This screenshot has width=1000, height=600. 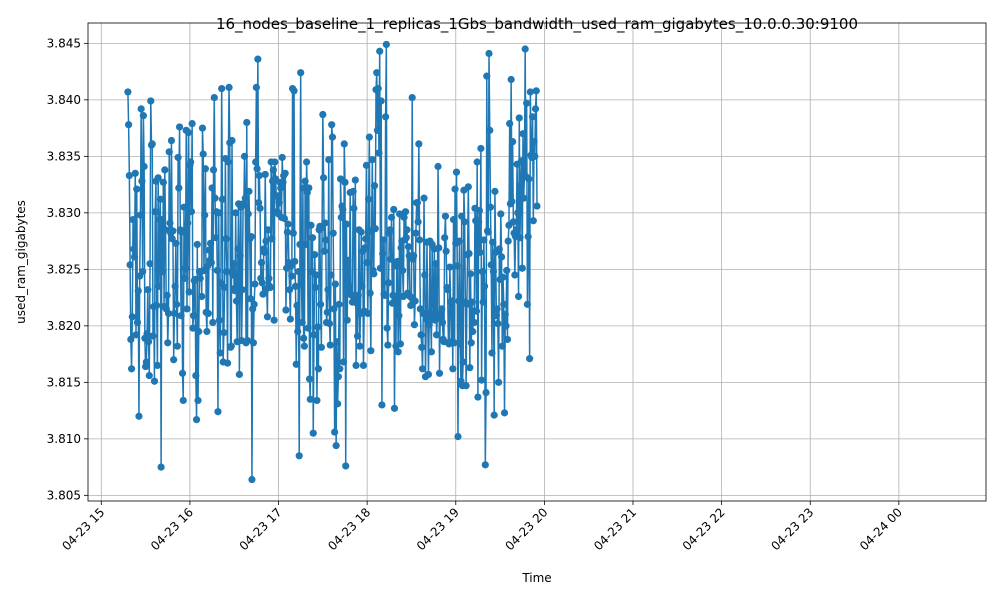 What do you see at coordinates (536, 578) in the screenshot?
I see `x-axis-label: Time` at bounding box center [536, 578].